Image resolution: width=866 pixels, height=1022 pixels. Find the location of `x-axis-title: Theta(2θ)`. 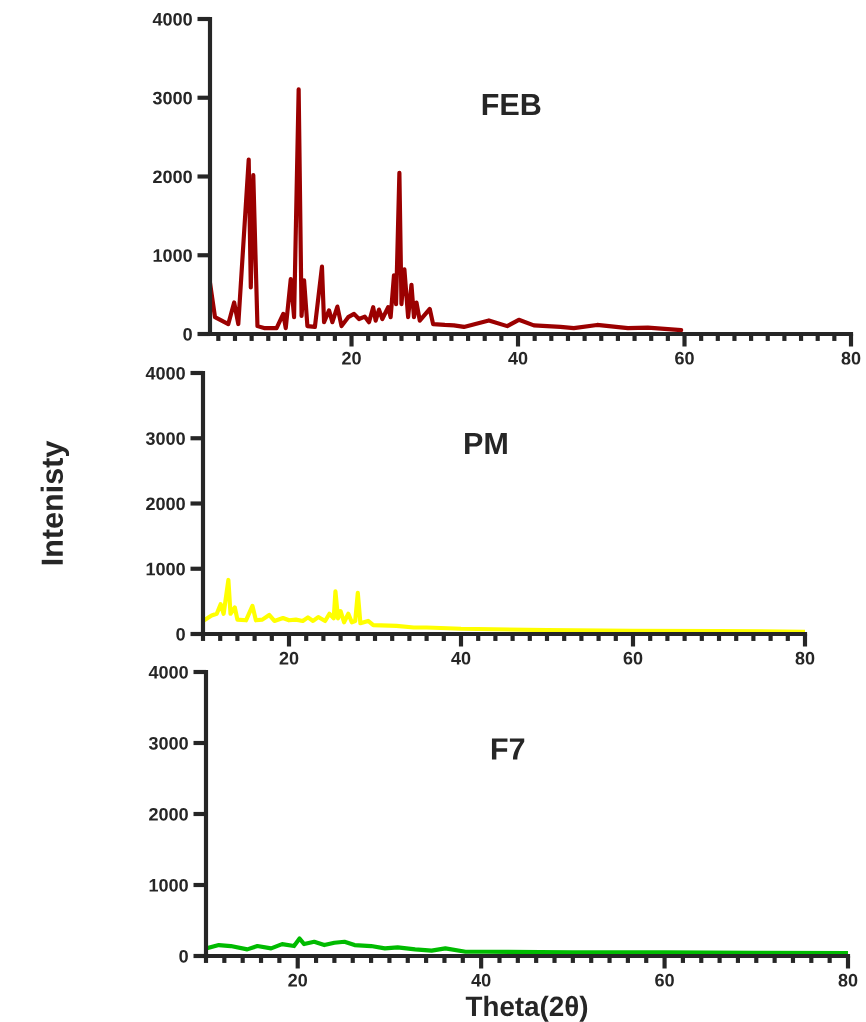

x-axis-title: Theta(2θ) is located at coordinates (526, 1008).